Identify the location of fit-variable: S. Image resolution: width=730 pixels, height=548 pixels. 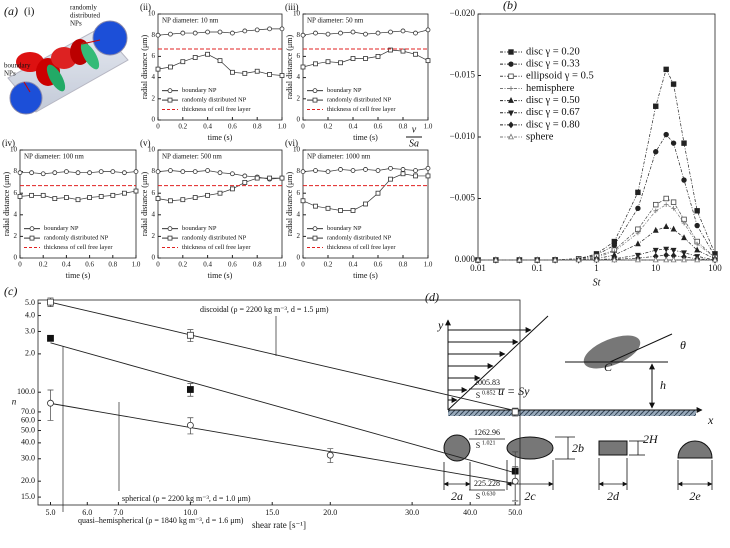
(478, 395).